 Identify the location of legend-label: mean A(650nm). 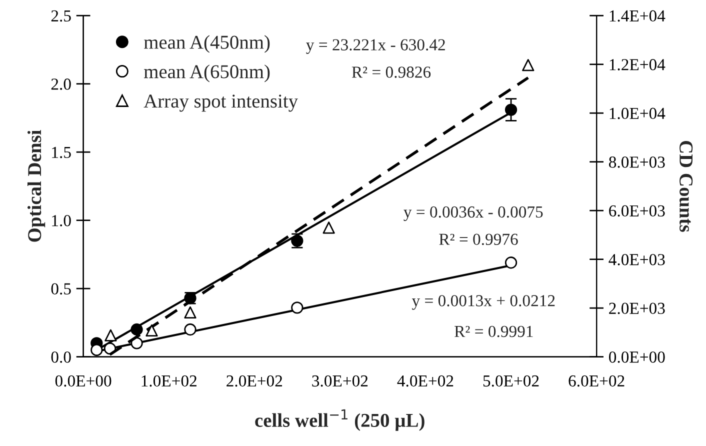
(207, 73).